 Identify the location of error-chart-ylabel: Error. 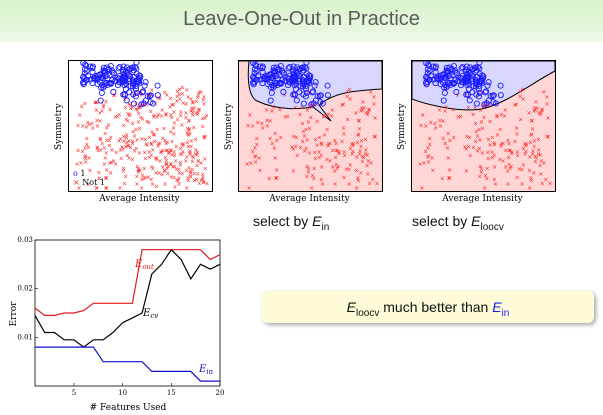
(14, 314).